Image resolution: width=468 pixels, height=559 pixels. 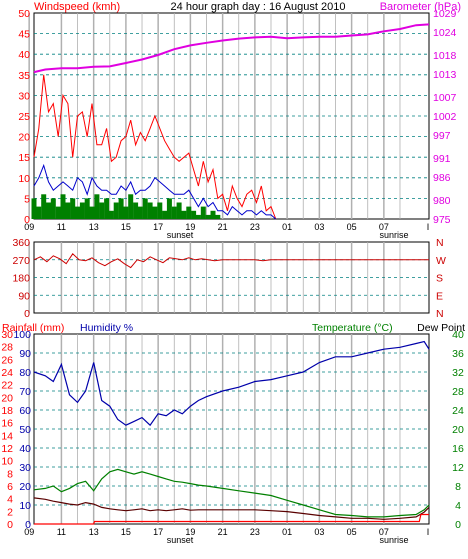 I want to click on temperature-tick-label: 32, so click(x=458, y=373).